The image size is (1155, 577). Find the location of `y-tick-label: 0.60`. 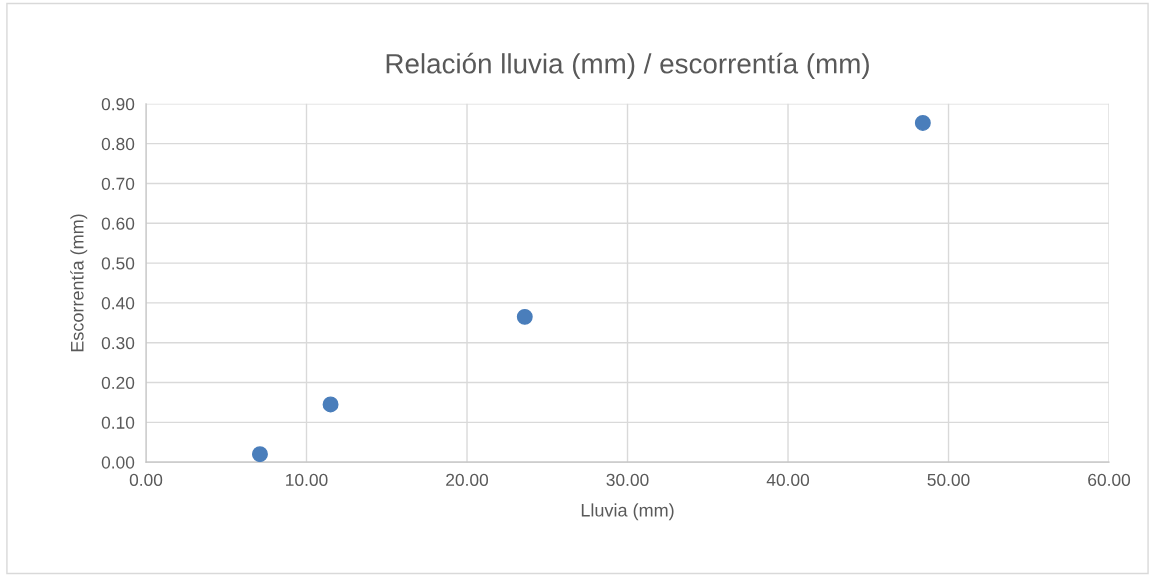

y-tick-label: 0.60 is located at coordinates (118, 223).